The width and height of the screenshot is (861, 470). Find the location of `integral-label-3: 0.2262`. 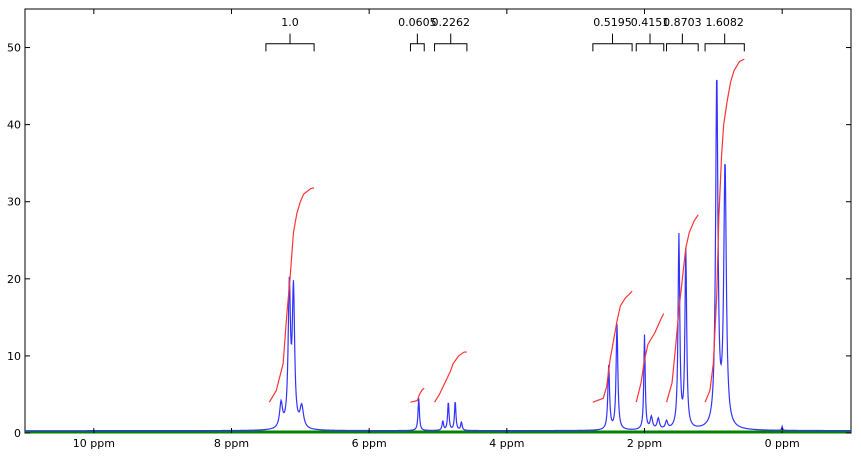

integral-label-3: 0.2262 is located at coordinates (450, 22).